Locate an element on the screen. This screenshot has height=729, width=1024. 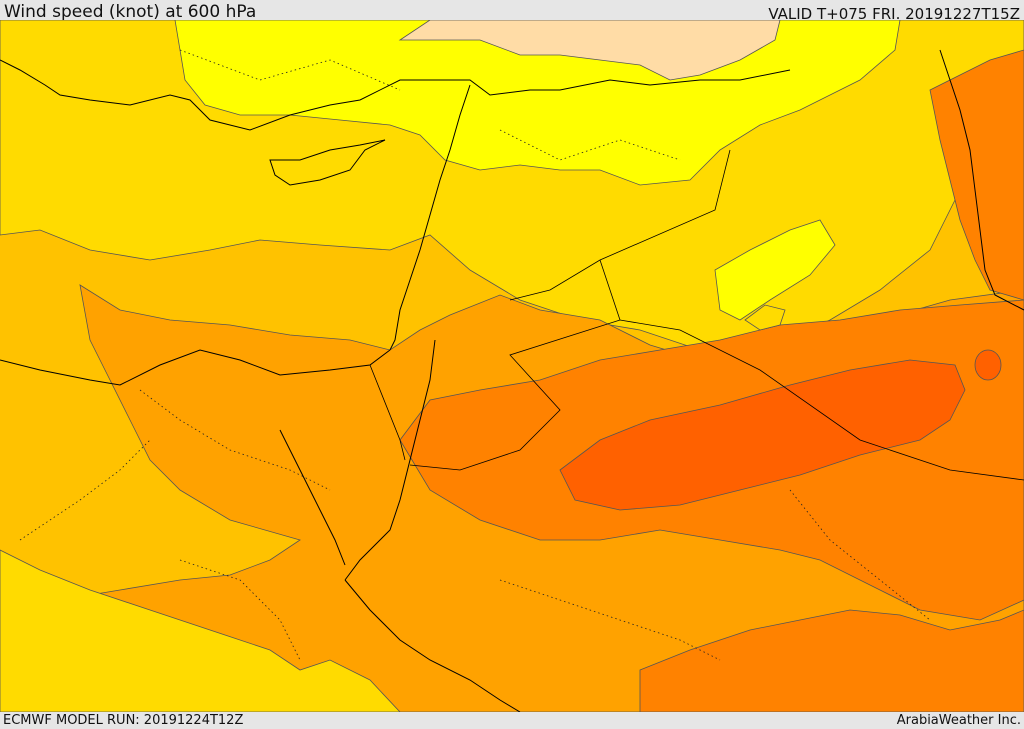
credit-label: ArabiaWeather Inc. is located at coordinates (958, 720).